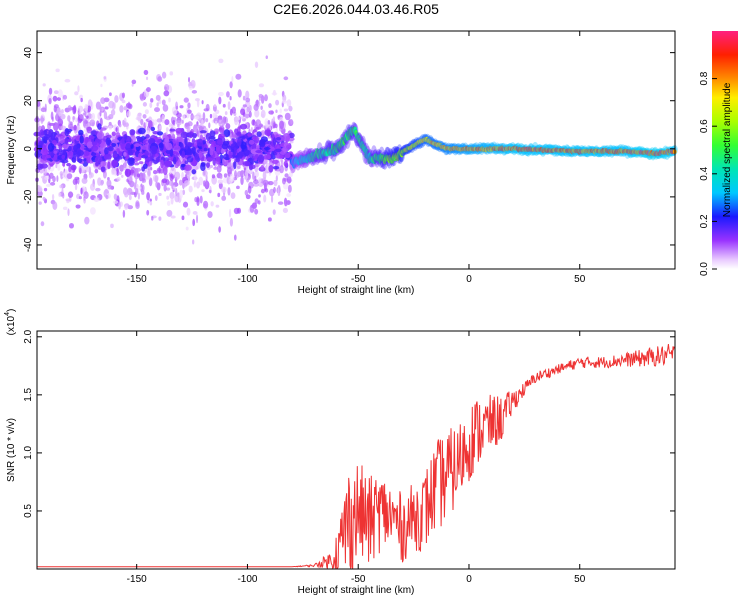  What do you see at coordinates (28, 53) in the screenshot?
I see `y-tick-label: 40` at bounding box center [28, 53].